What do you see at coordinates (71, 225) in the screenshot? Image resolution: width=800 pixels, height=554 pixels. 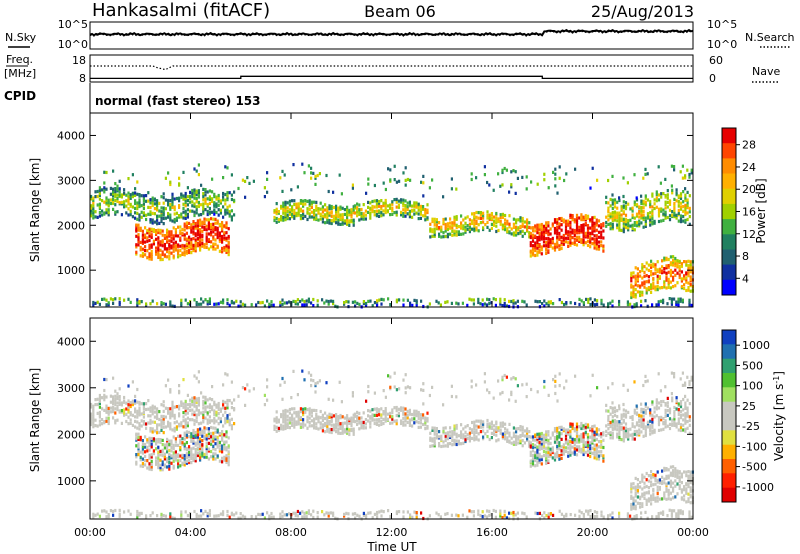 I see `svg-text: 2000` at bounding box center [71, 225].